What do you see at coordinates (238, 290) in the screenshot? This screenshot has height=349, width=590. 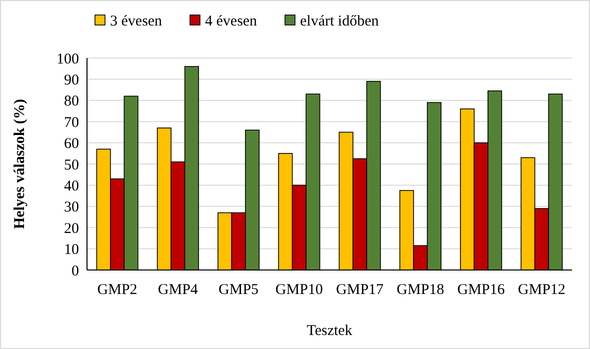 I see `x-tick-label: GMP5` at bounding box center [238, 290].